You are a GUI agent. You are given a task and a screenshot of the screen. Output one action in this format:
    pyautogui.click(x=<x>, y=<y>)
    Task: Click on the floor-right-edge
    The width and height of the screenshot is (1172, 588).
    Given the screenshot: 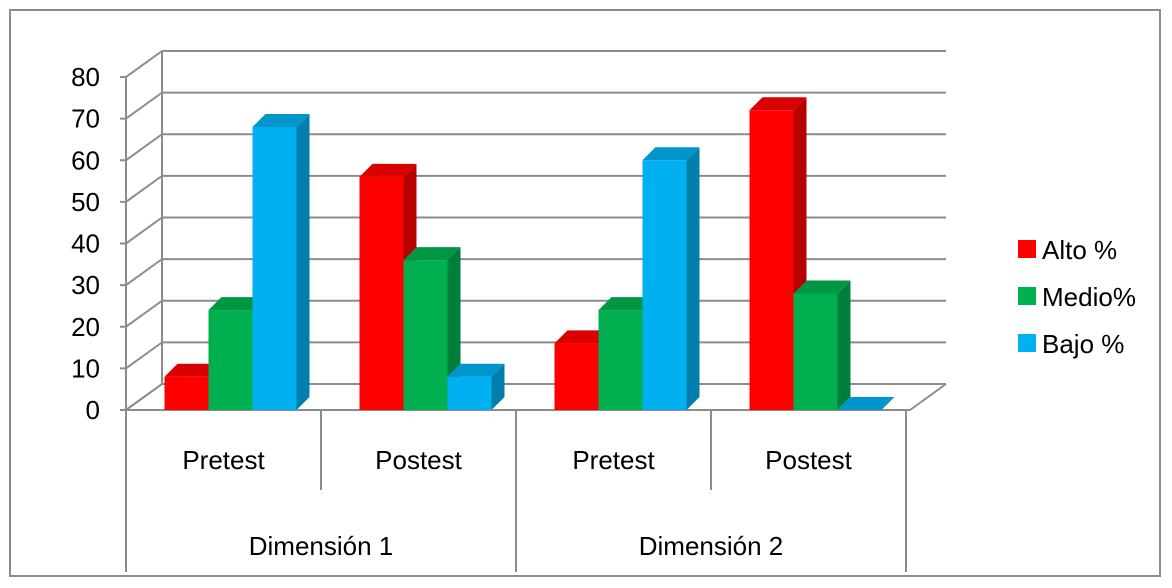 What is the action you would take?
    pyautogui.click(x=928, y=397)
    